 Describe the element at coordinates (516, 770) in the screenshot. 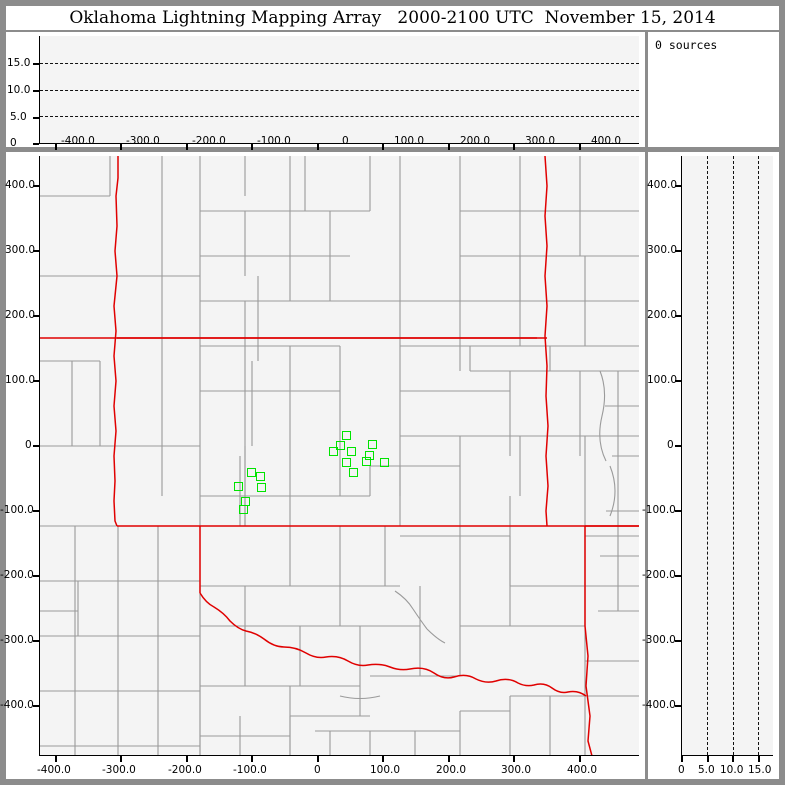

I see `xtick-label-map-300: 300.0` at that location.